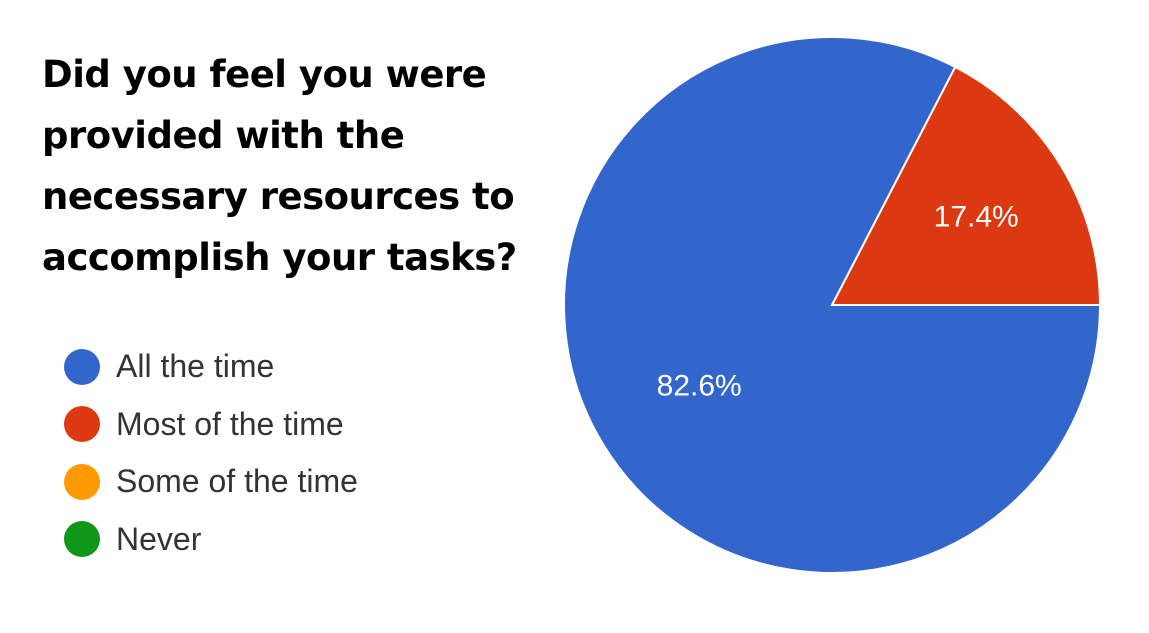 The height and width of the screenshot is (633, 1149). Describe the element at coordinates (195, 366) in the screenshot. I see `legend-label-all-the-time: All the time` at that location.